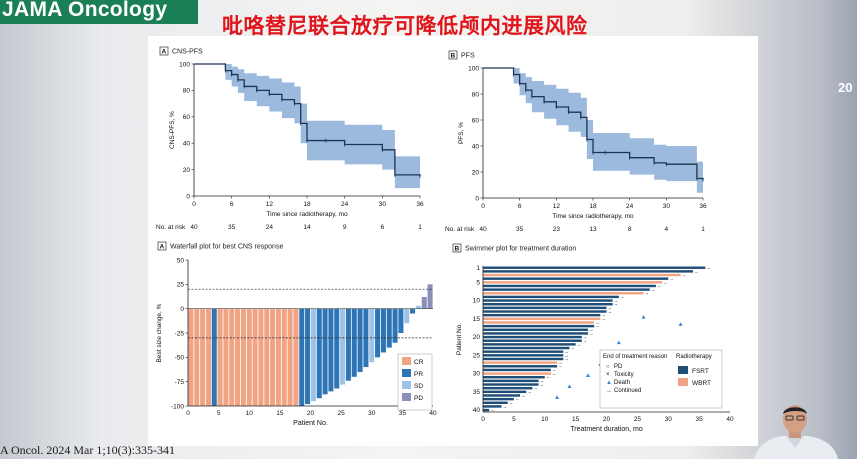 This screenshot has width=857, height=459. Describe the element at coordinates (459, 339) in the screenshot. I see `y-axis-title: Patient No.` at that location.